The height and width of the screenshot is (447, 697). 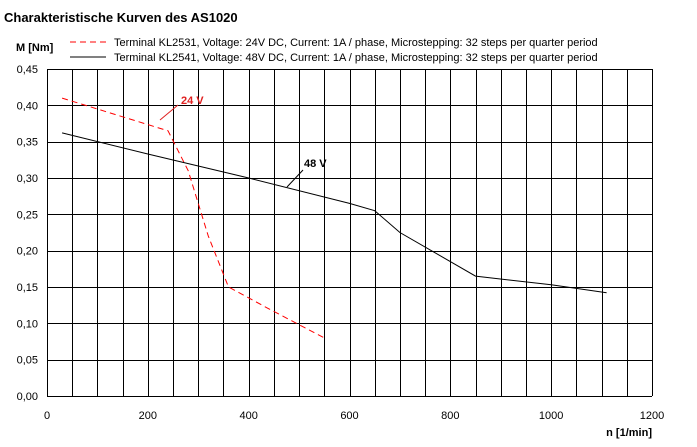 What do you see at coordinates (315, 164) in the screenshot?
I see `annotation-48v-label: 48 V` at bounding box center [315, 164].